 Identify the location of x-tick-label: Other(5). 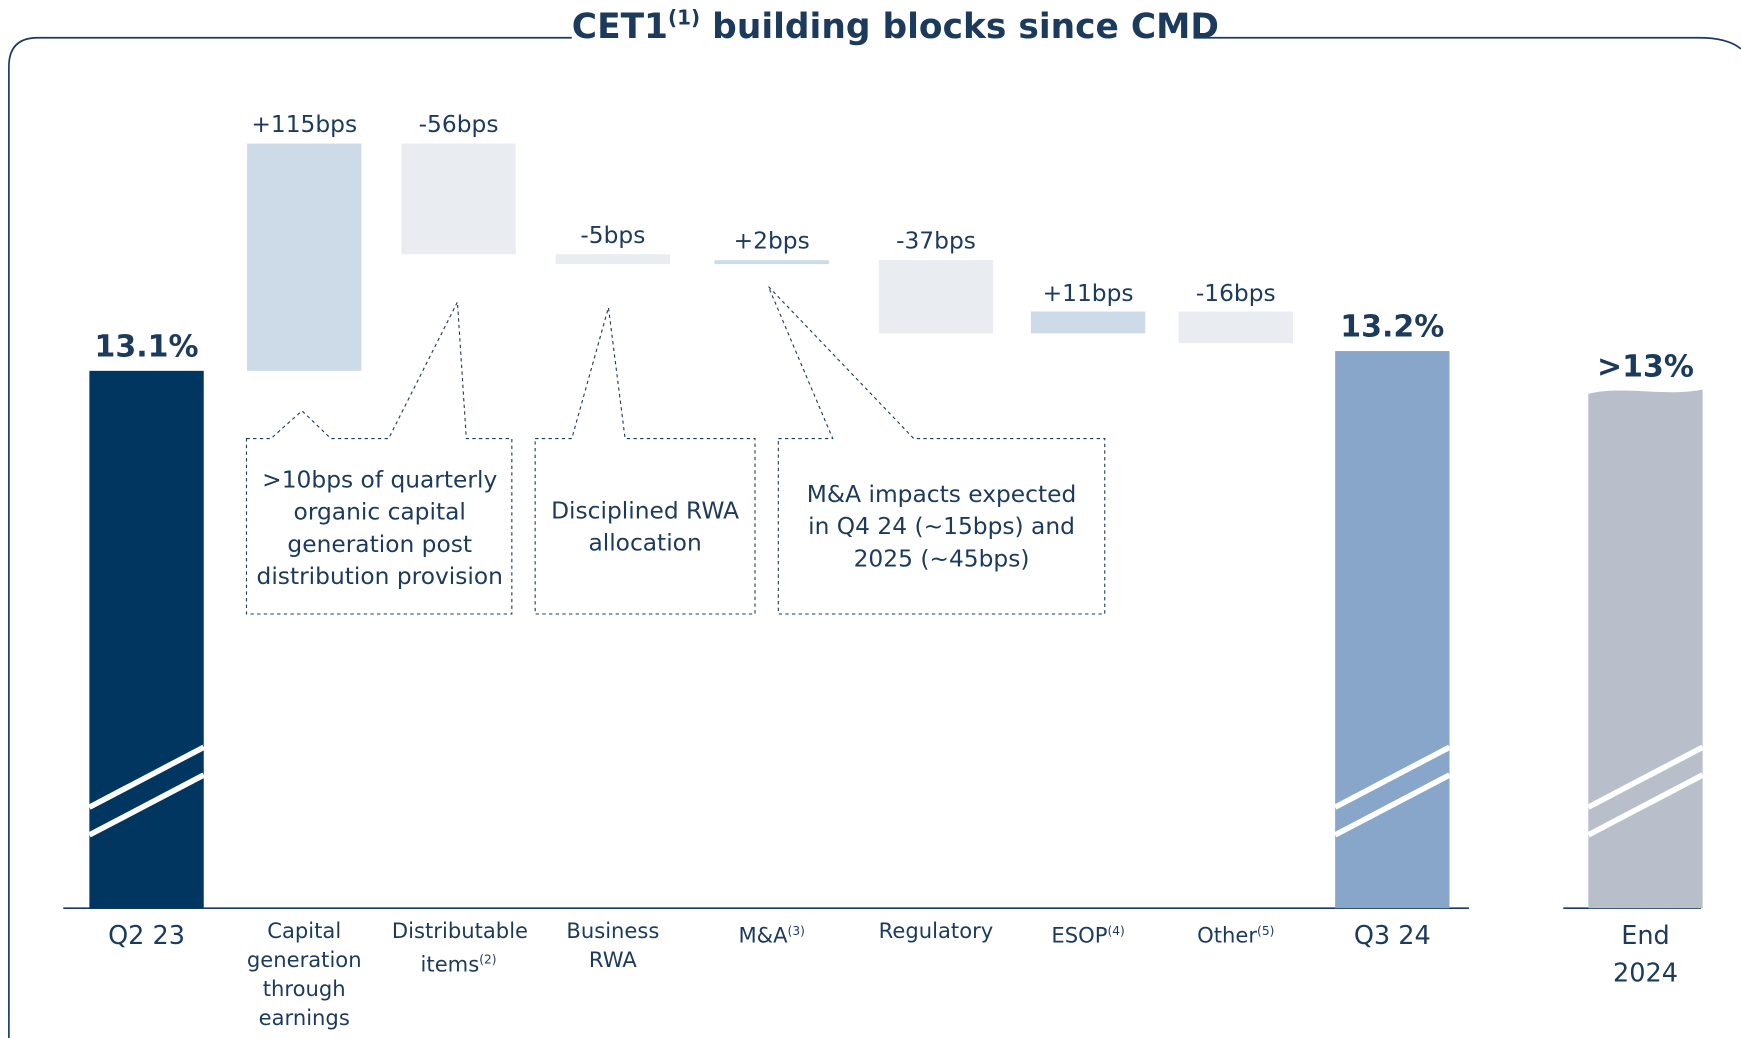
(1235, 933).